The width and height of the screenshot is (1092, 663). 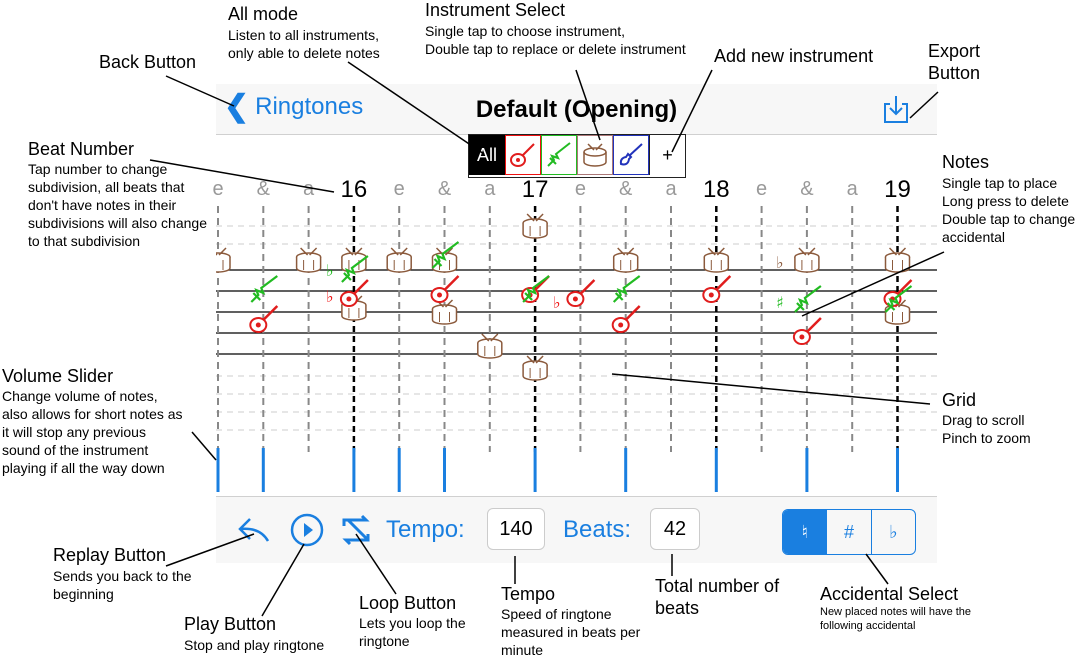 What do you see at coordinates (528, 594) in the screenshot?
I see `annotation-tempo-title: Tempo` at bounding box center [528, 594].